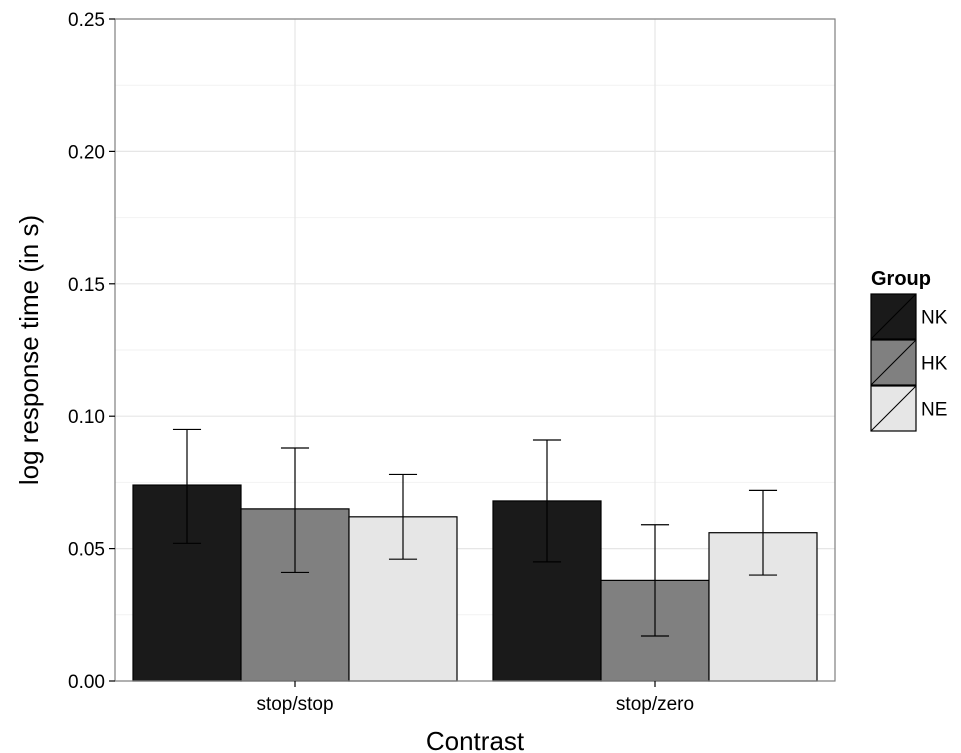 This screenshot has width=961, height=753. I want to click on y-tick-label: 0.00, so click(86, 682).